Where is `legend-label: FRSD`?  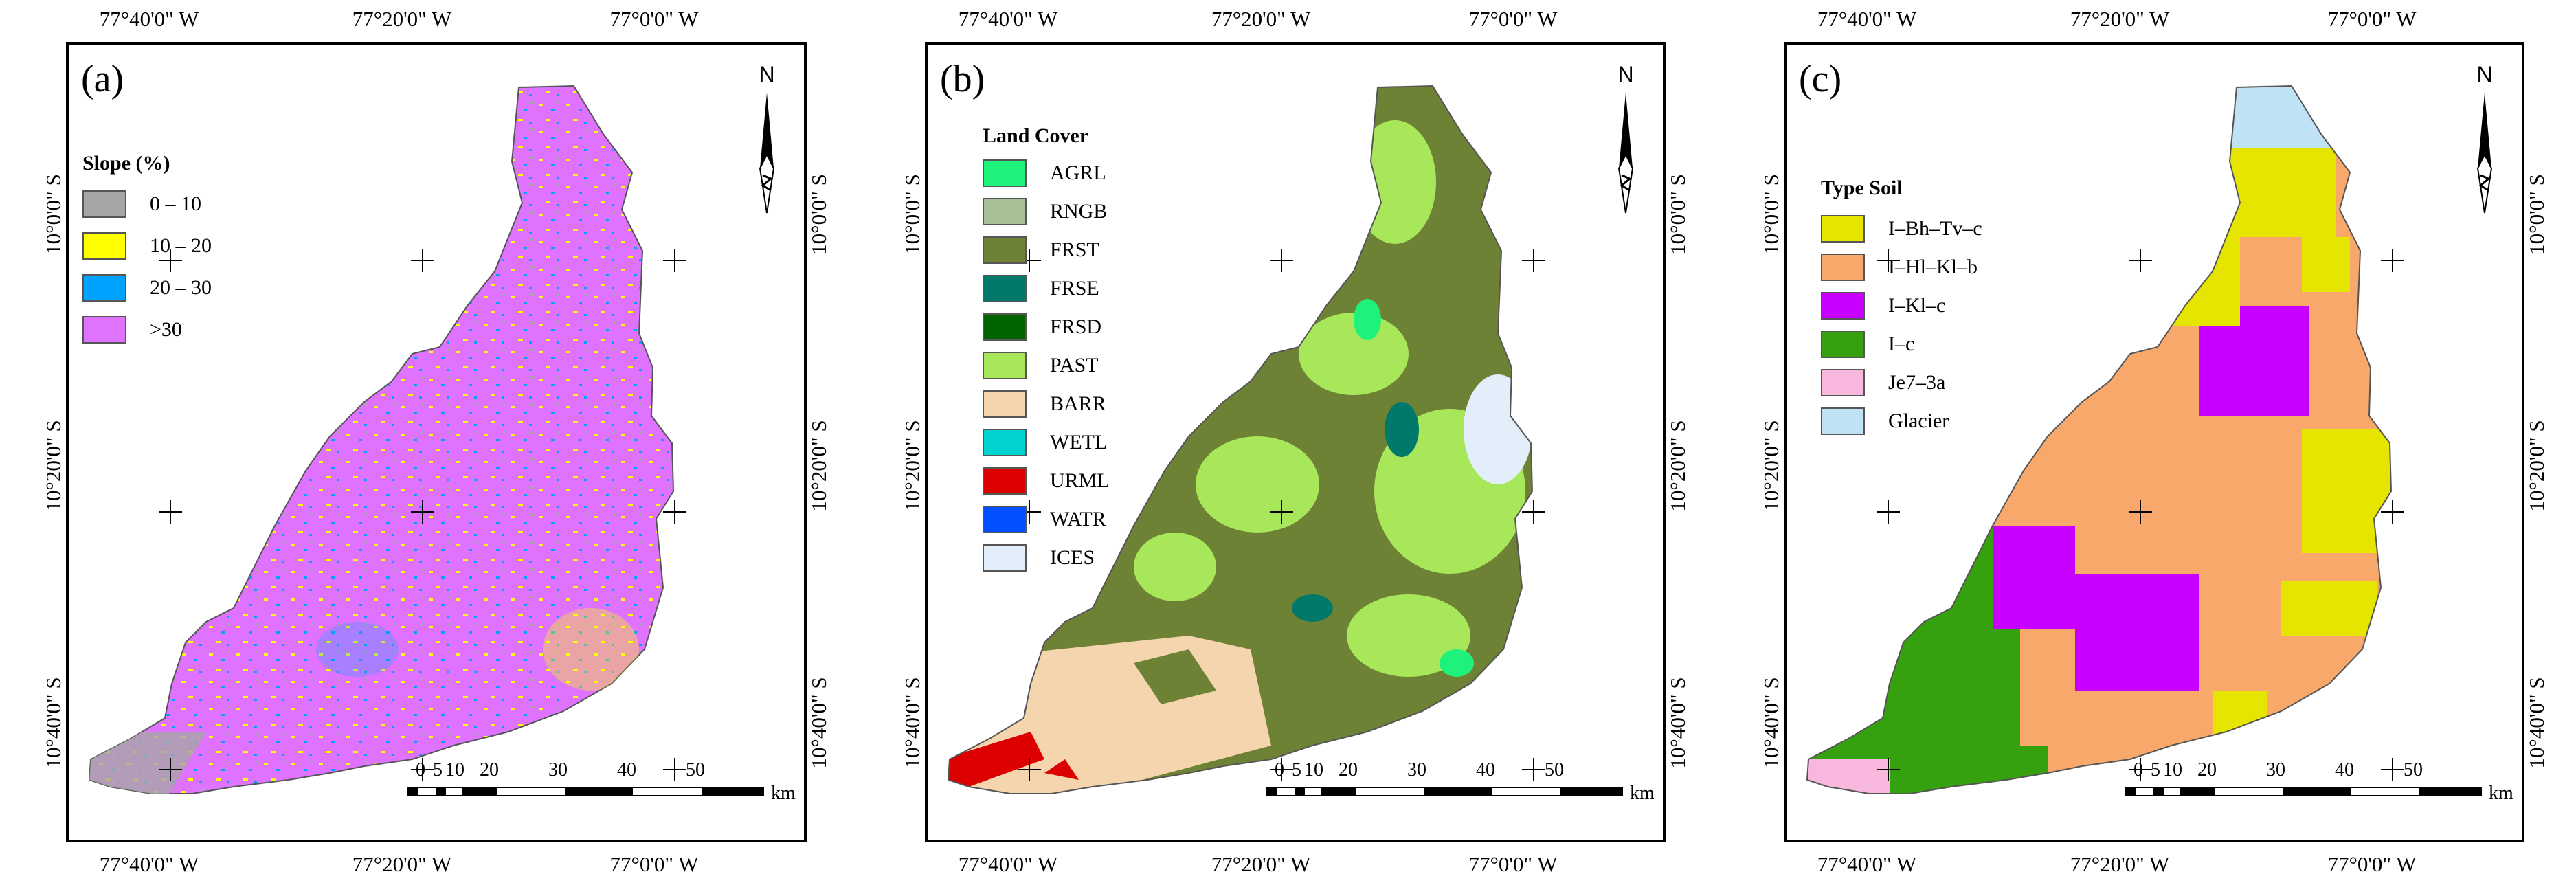 legend-label: FRSD is located at coordinates (1076, 326).